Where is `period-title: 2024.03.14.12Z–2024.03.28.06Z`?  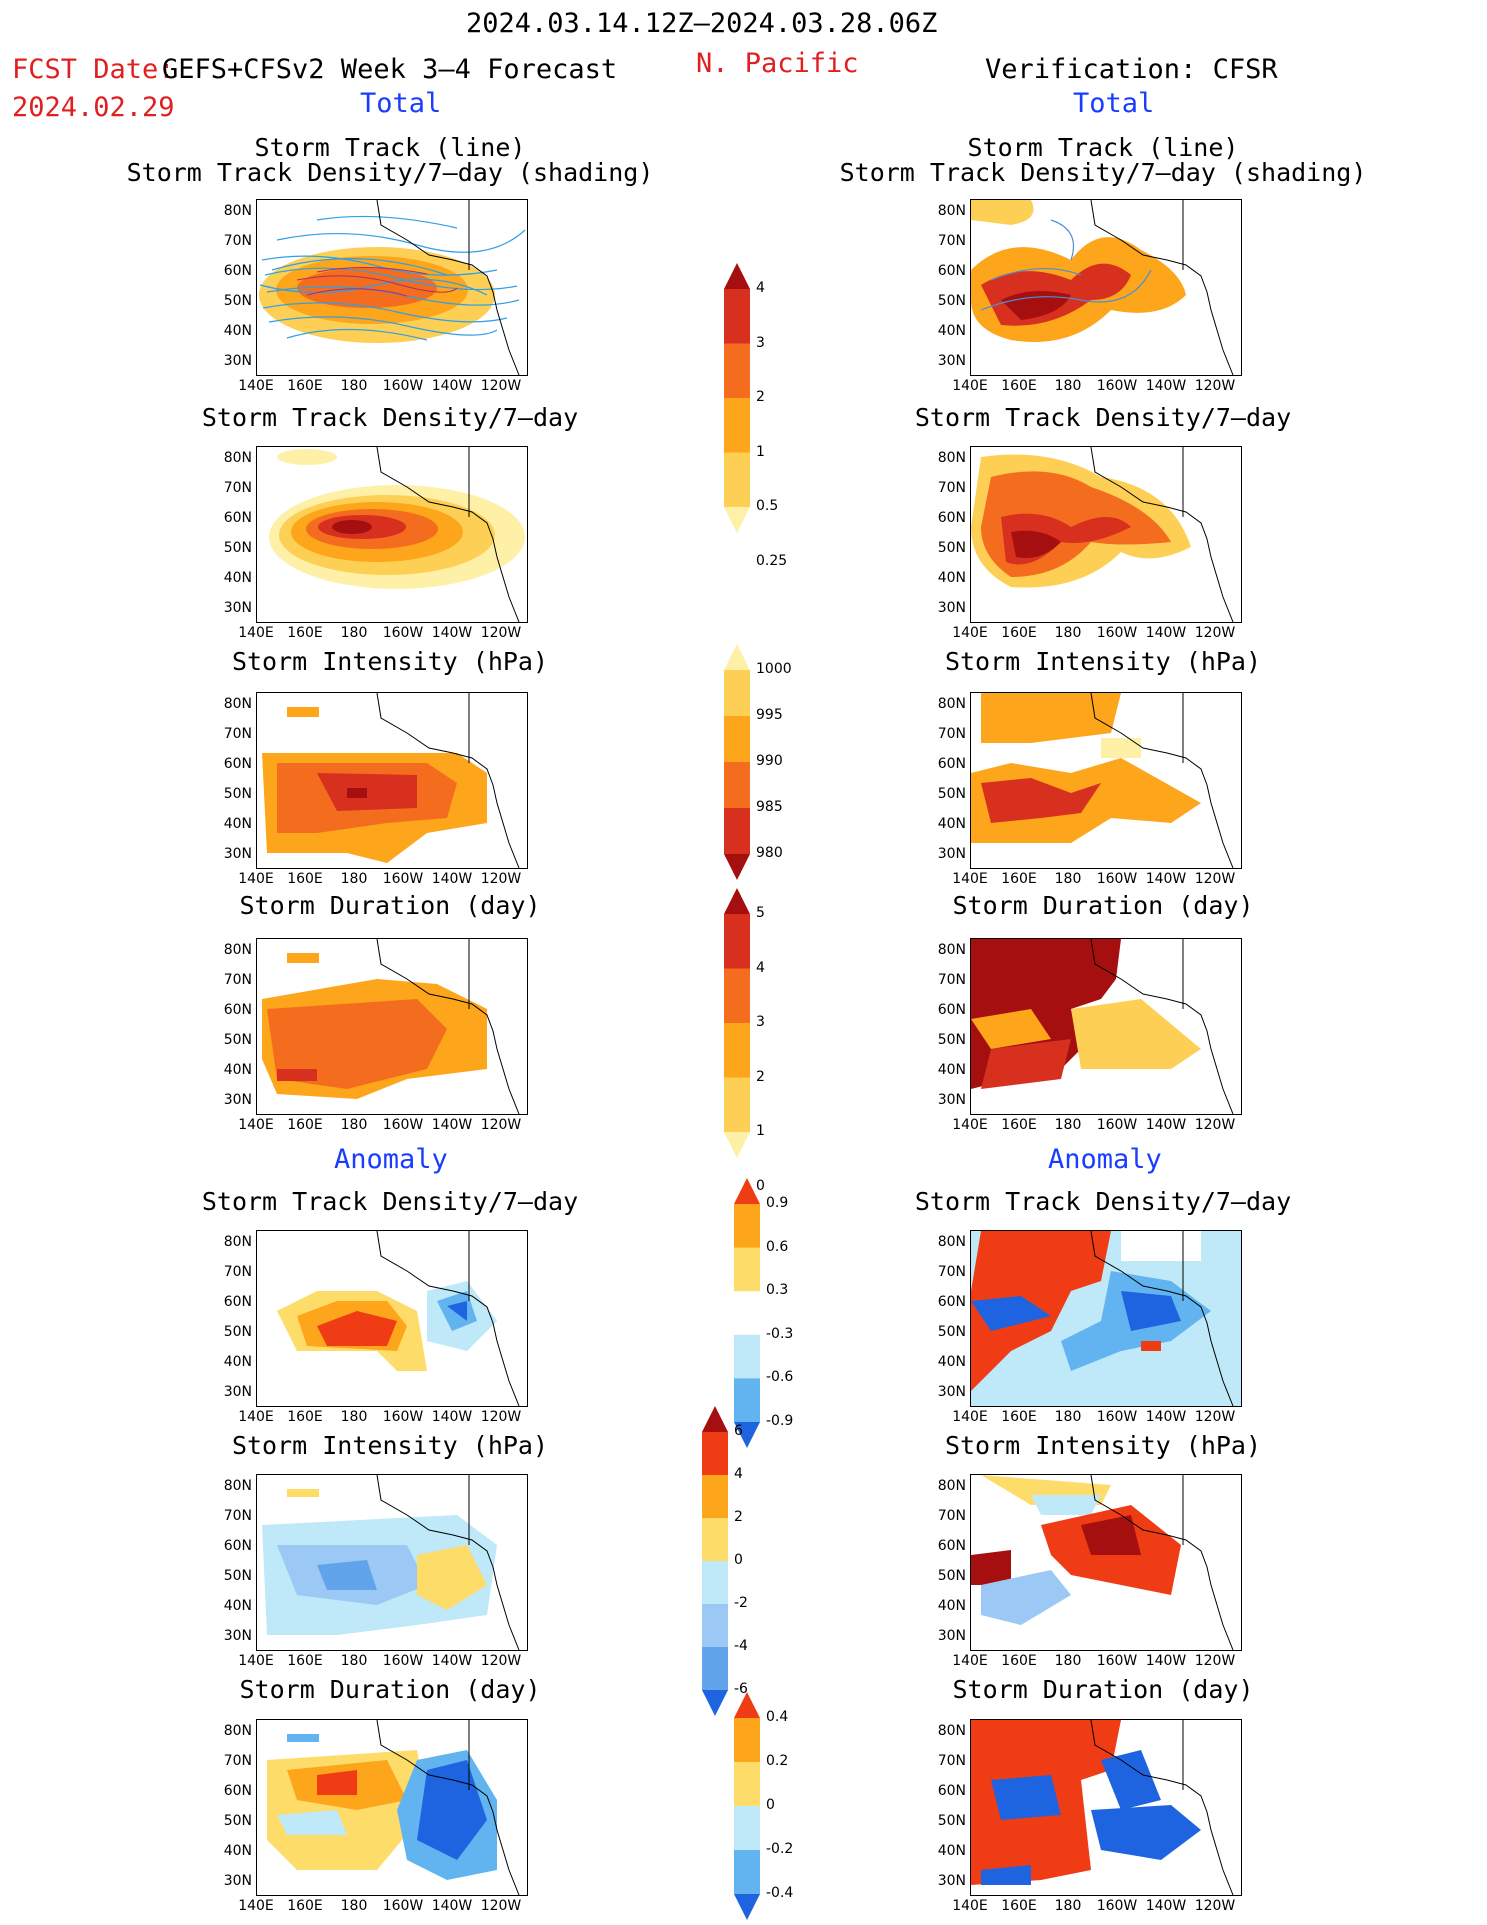
period-title: 2024.03.14.12Z–2024.03.28.06Z is located at coordinates (702, 23).